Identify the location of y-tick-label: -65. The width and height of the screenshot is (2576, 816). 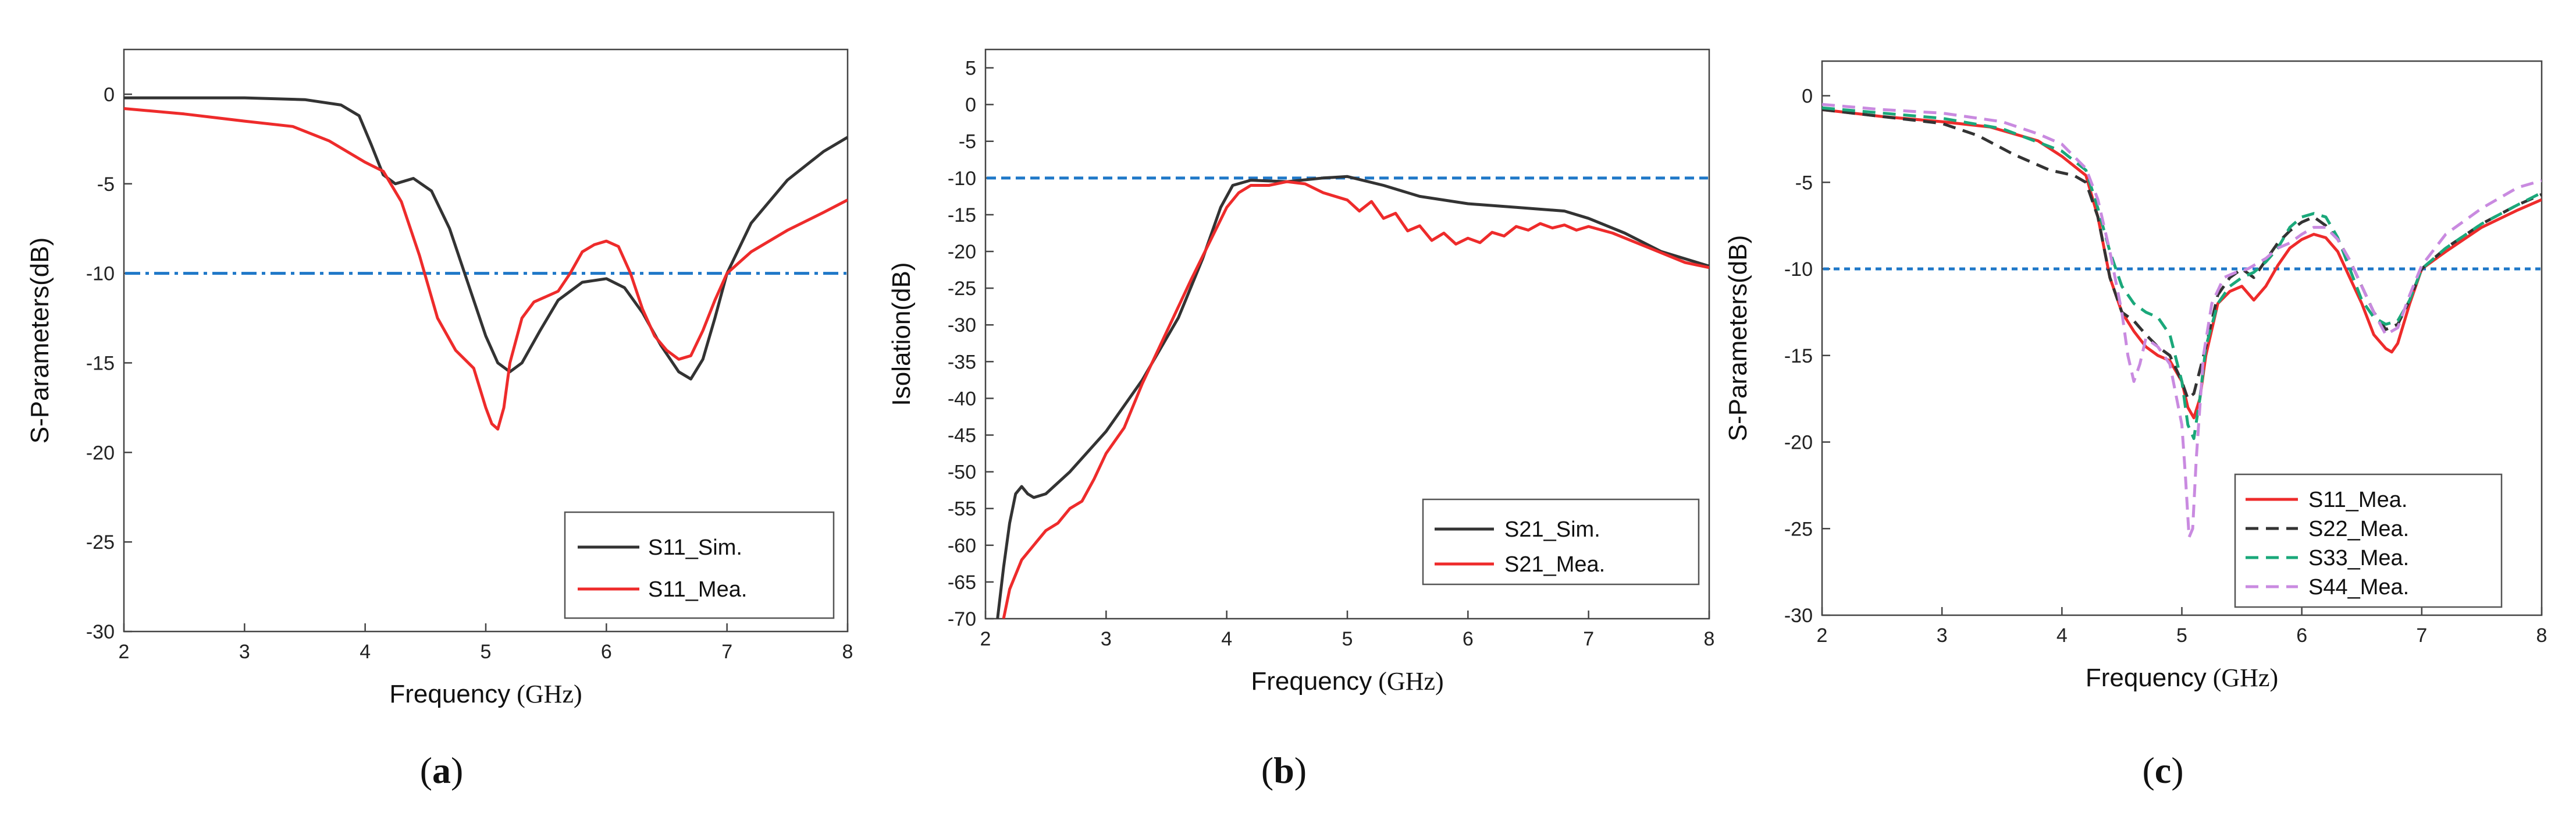
(962, 583).